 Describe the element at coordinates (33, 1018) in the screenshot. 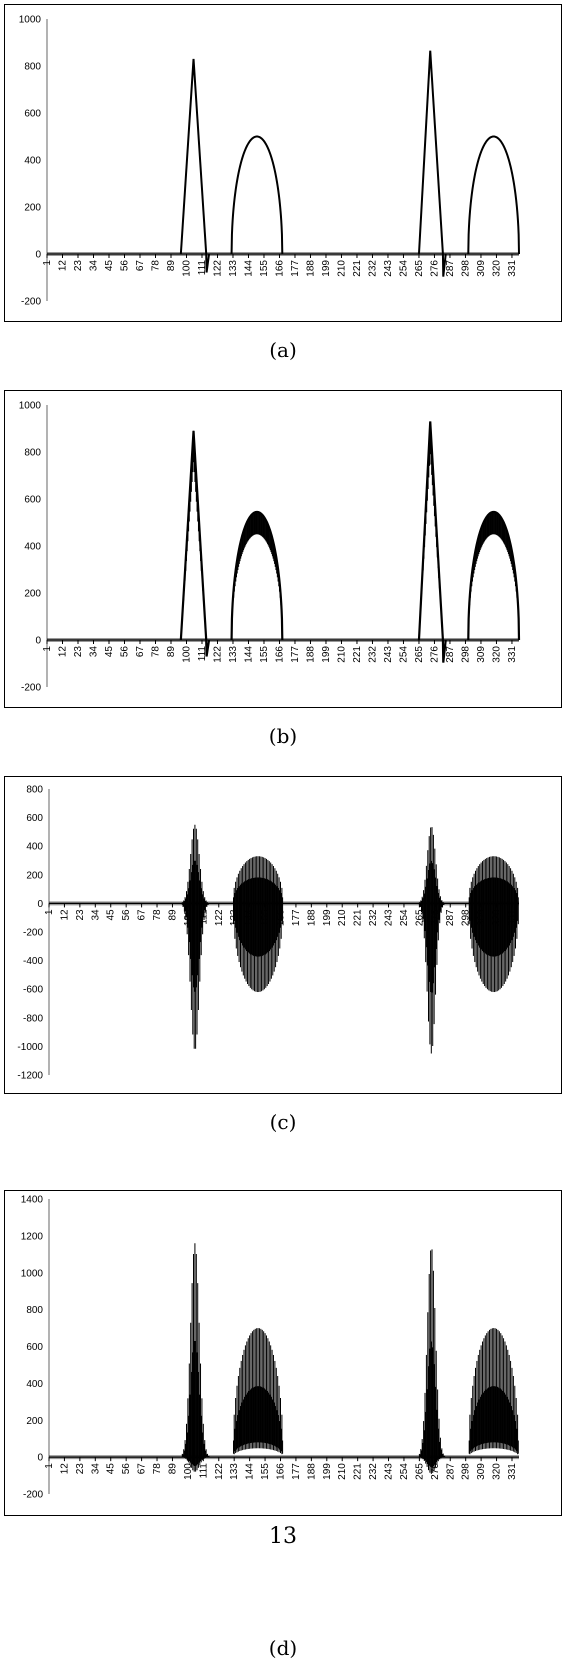

I see `y-tick-label: -800` at that location.